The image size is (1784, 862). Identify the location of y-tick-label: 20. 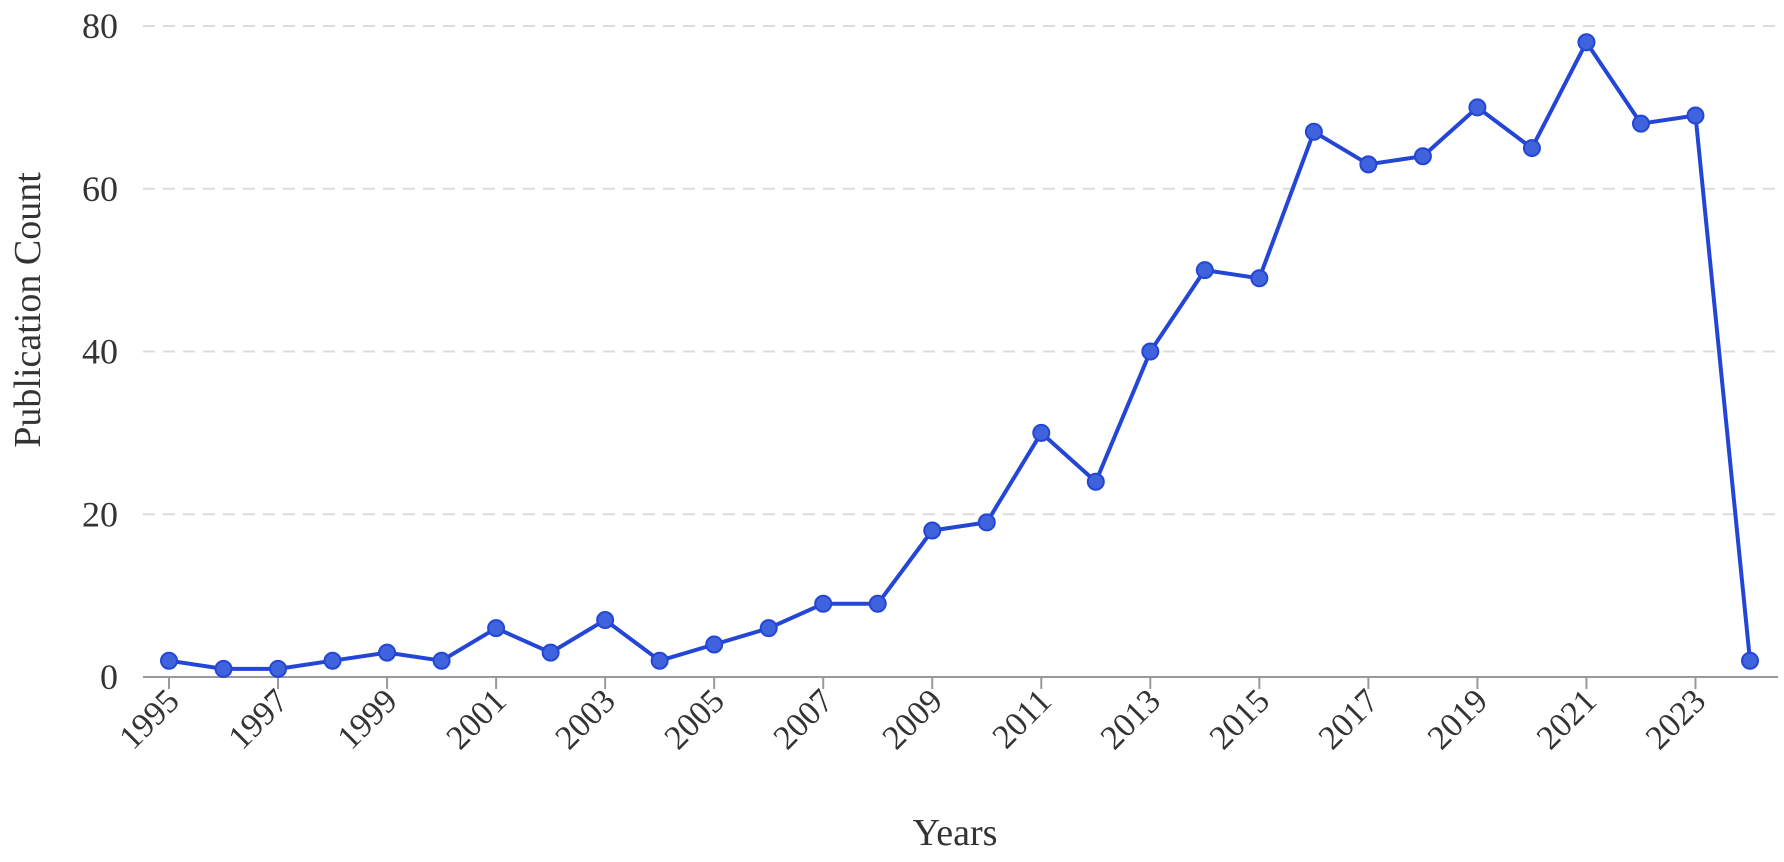
(100, 514).